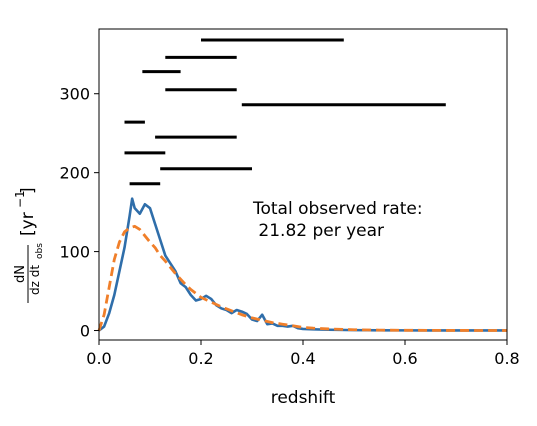 This screenshot has width=537, height=426. Describe the element at coordinates (337, 209) in the screenshot. I see `annotation-line-1: Total observed rate:` at that location.